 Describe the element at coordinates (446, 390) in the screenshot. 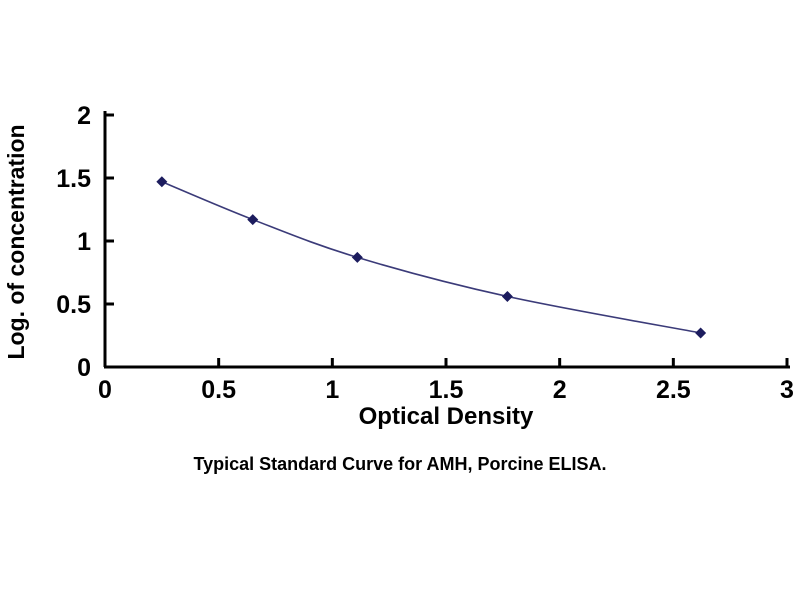

I see `x-tick-label: 1.5` at that location.